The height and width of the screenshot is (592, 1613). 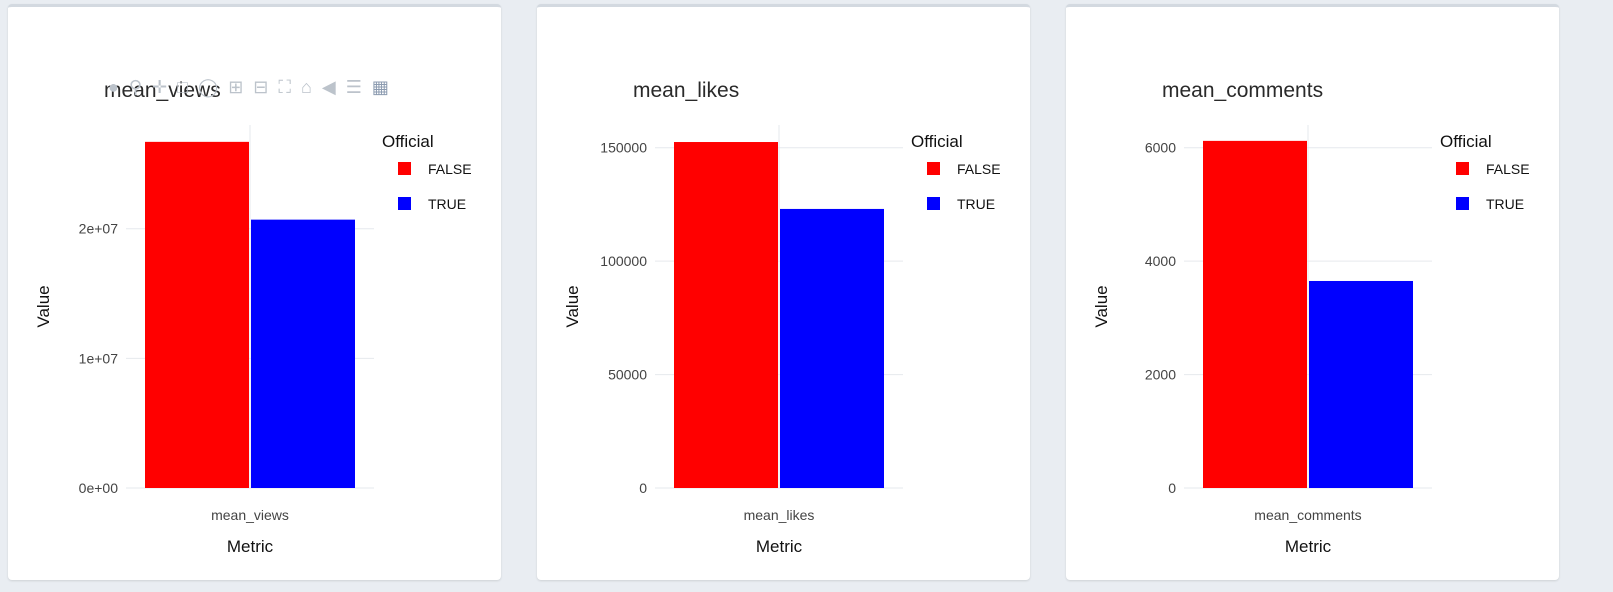 What do you see at coordinates (99, 488) in the screenshot?
I see `y-tick-label: 0e+00` at bounding box center [99, 488].